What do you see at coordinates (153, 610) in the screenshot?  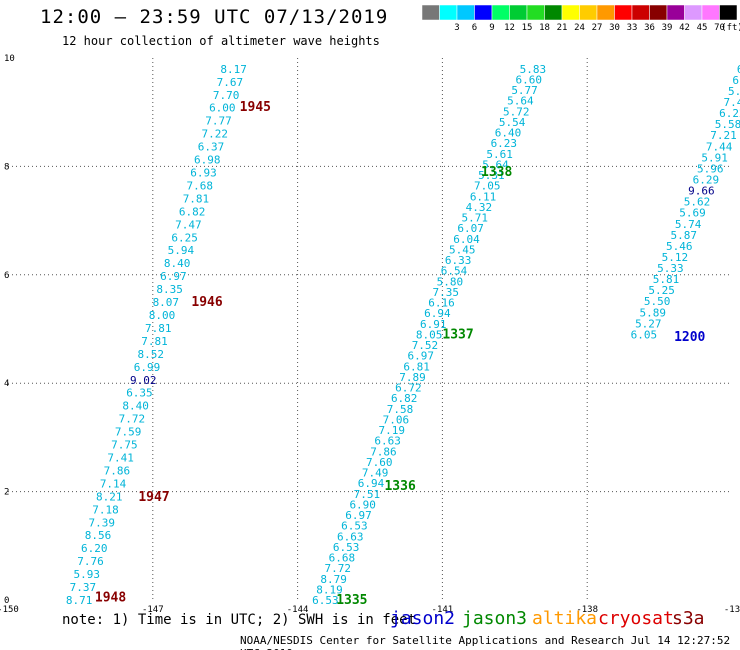 I see `x-tick-label: -147` at bounding box center [153, 610].